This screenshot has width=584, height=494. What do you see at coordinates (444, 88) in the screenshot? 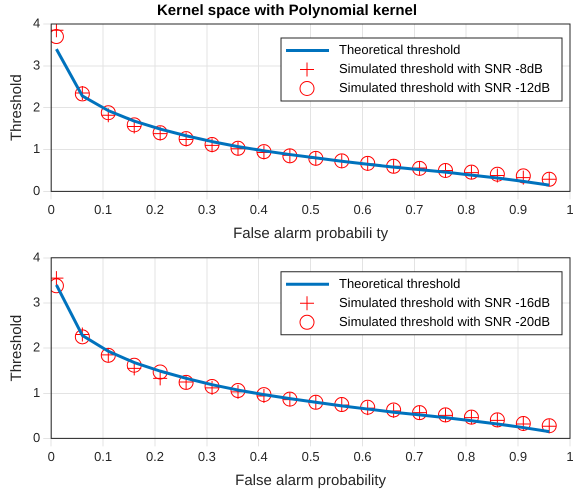
I see `legend-label: Simulated threshold with SNR -12dB` at bounding box center [444, 88].